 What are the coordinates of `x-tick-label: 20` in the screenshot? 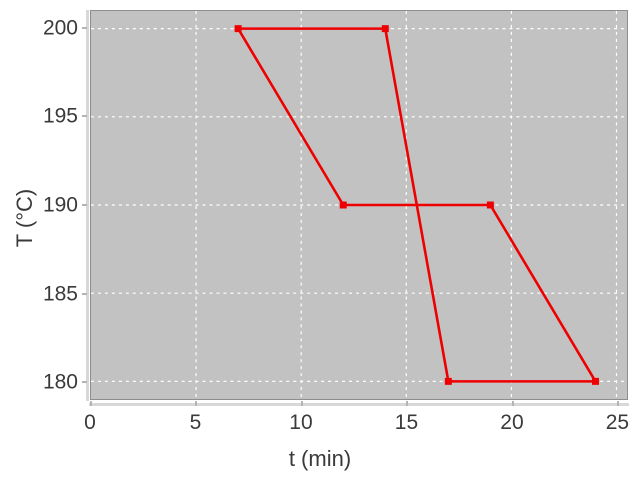 It's located at (512, 422).